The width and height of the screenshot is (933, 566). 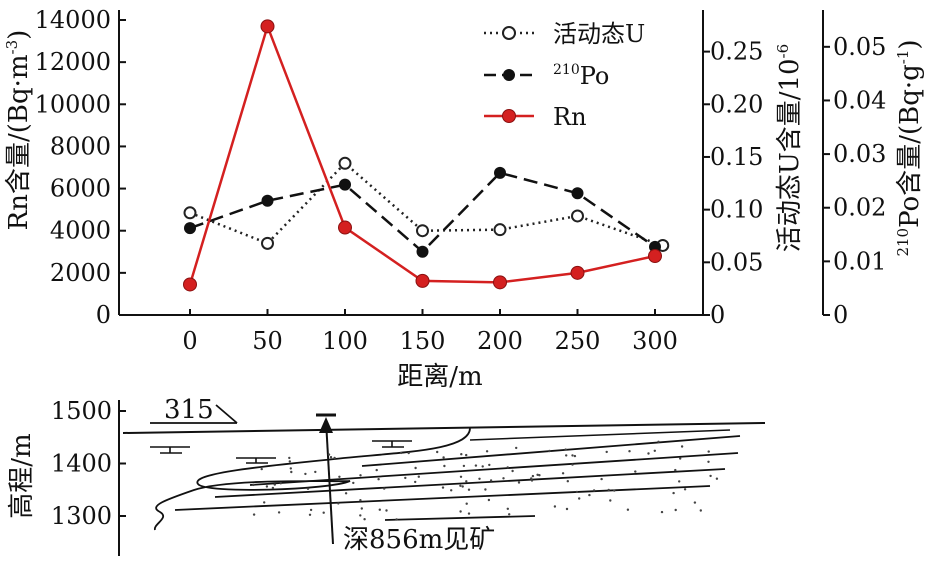 What do you see at coordinates (81, 411) in the screenshot?
I see `section-tick-label: 1500` at bounding box center [81, 411].